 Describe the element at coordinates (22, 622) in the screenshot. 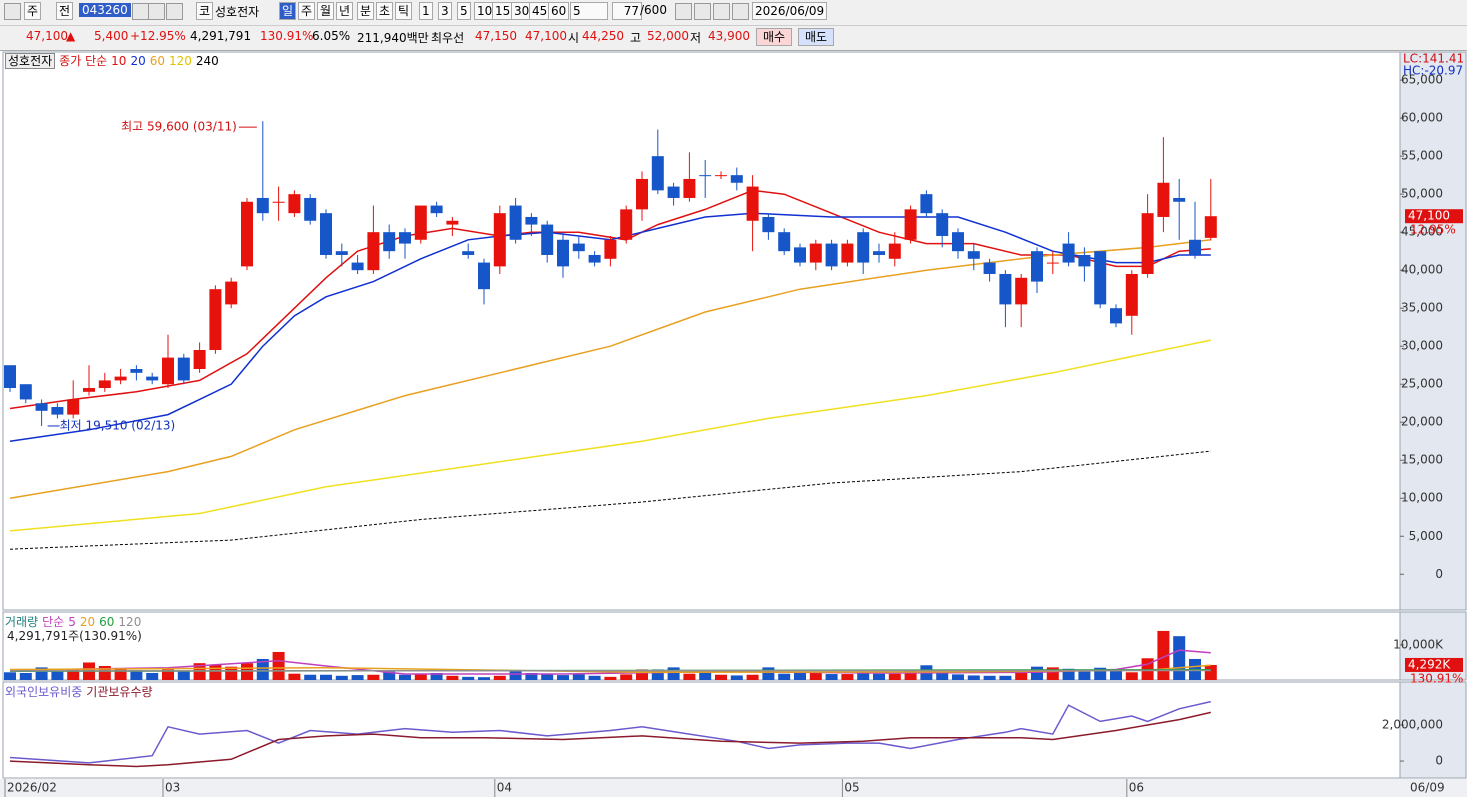

I see `legend-title: 거래량` at that location.